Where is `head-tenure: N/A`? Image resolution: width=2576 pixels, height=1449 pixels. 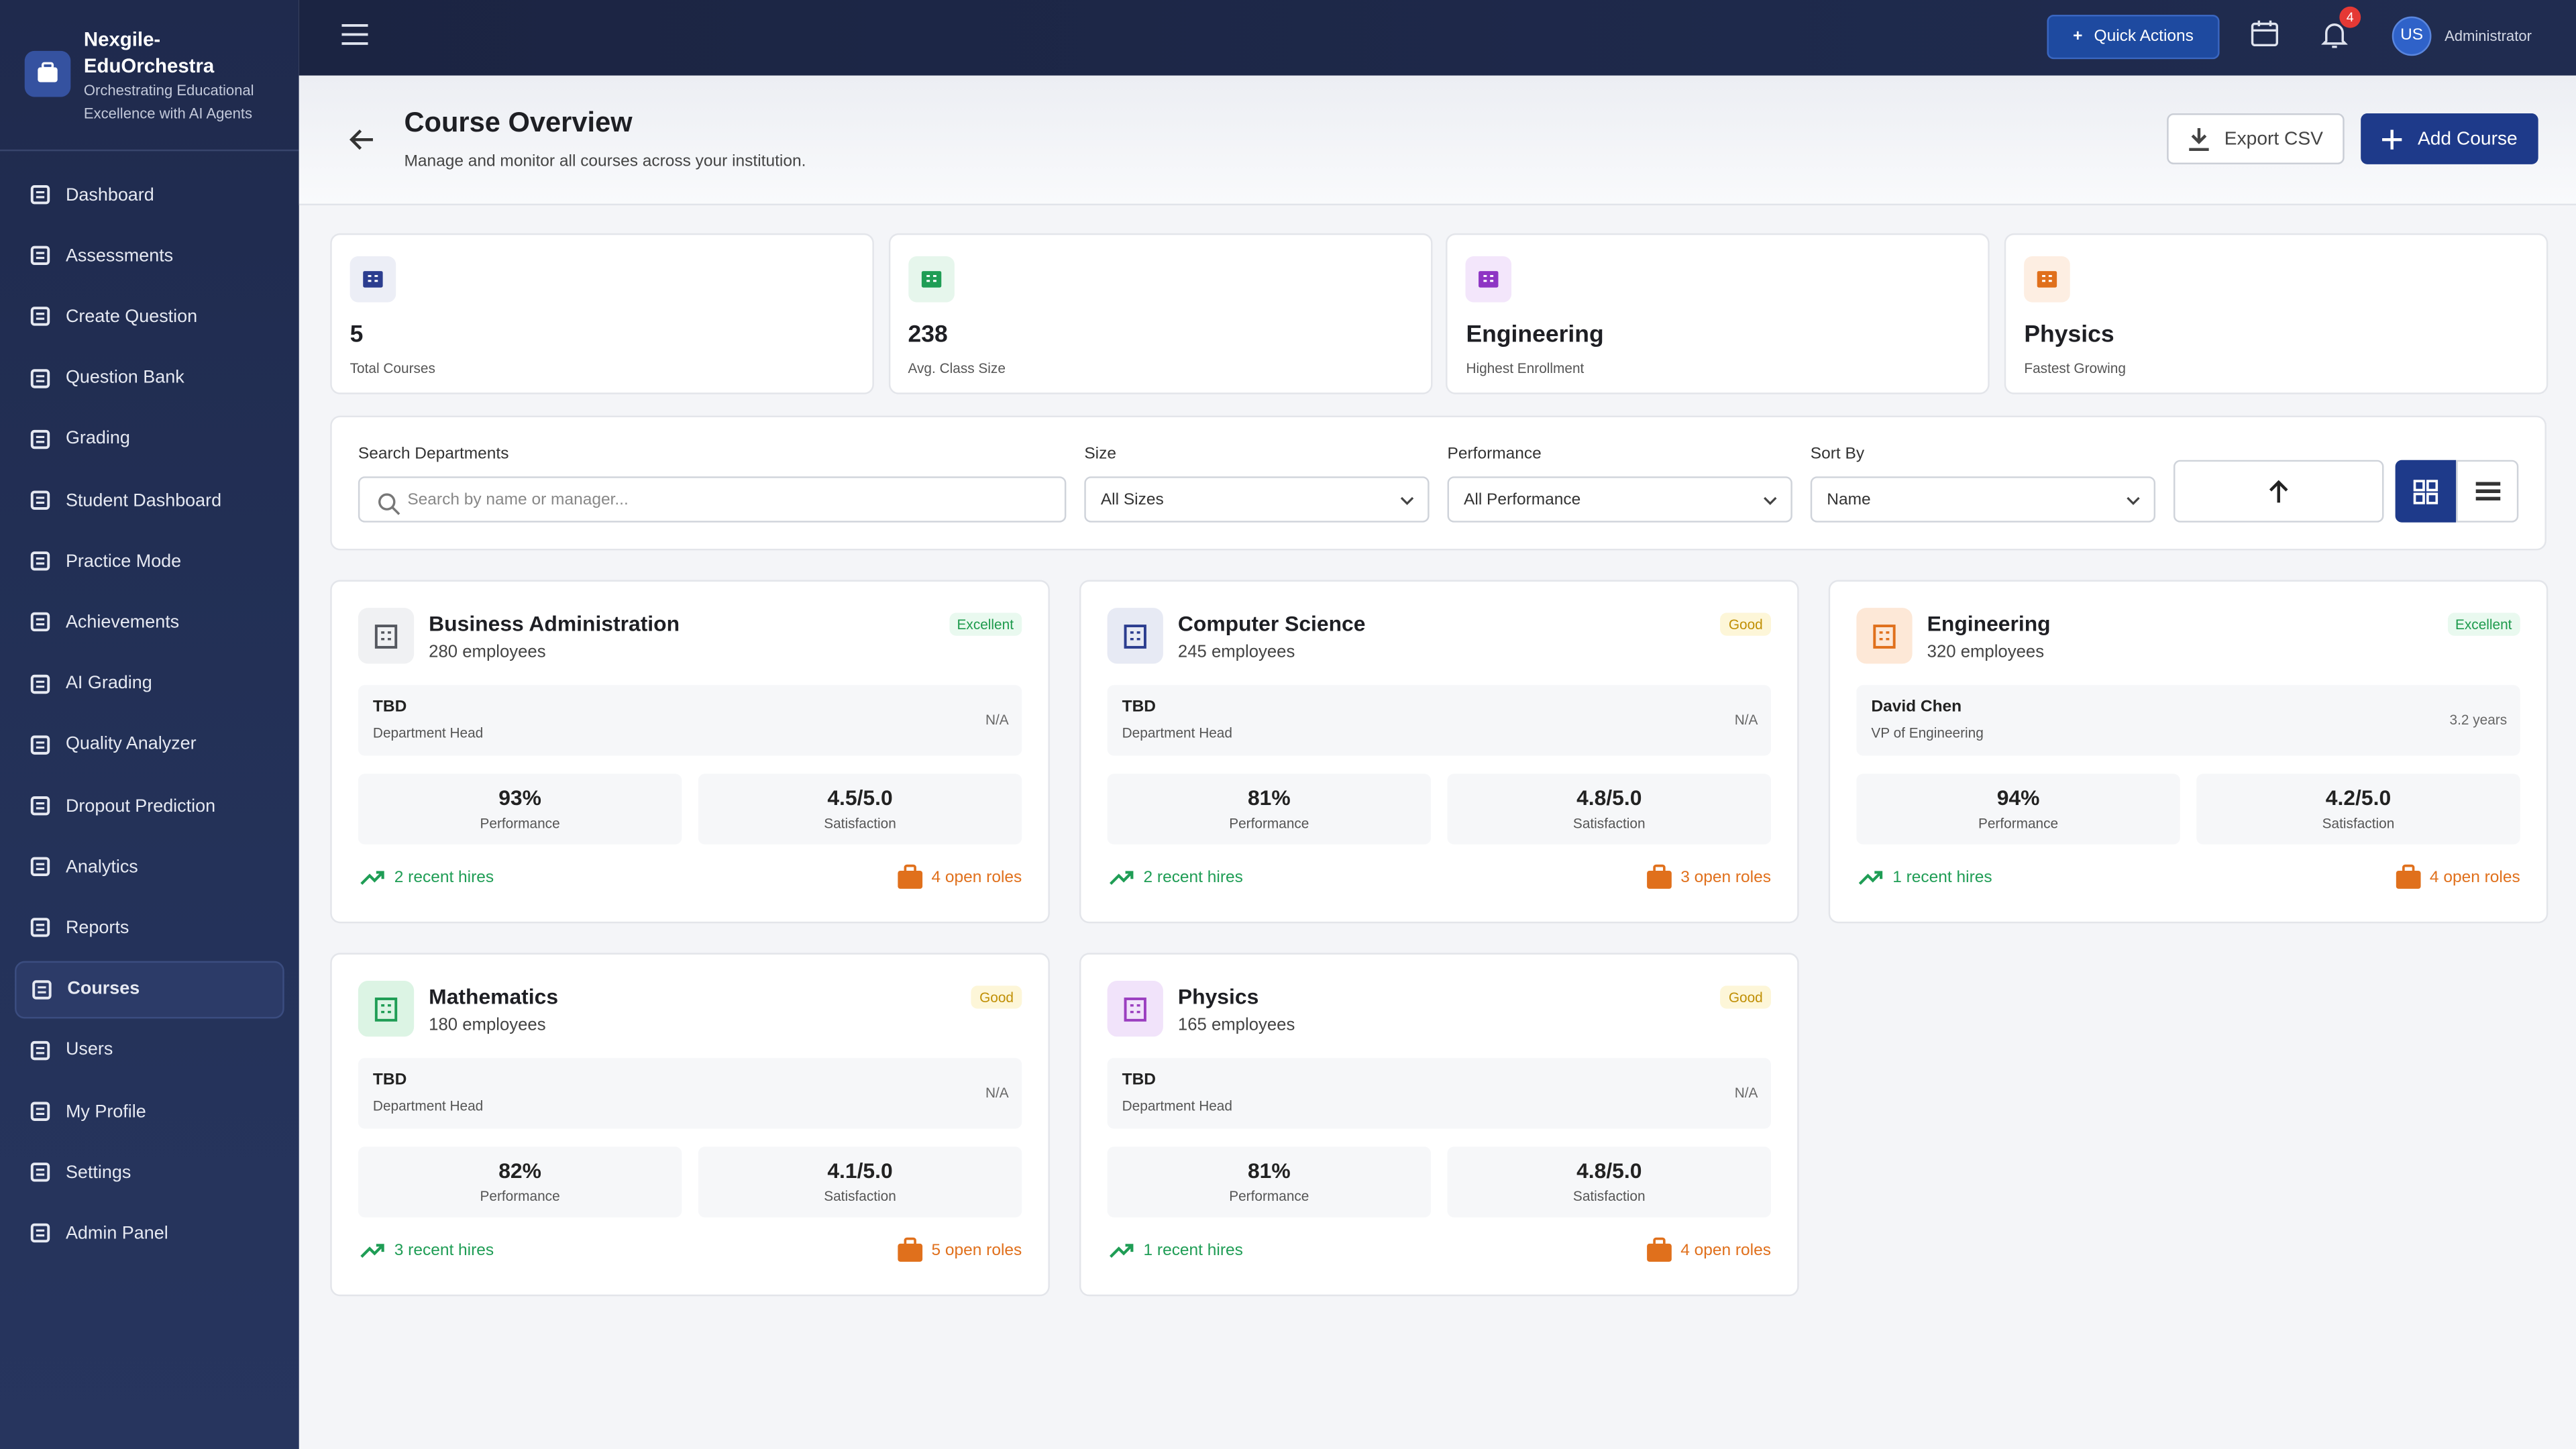 head-tenure: N/A is located at coordinates (1746, 1092).